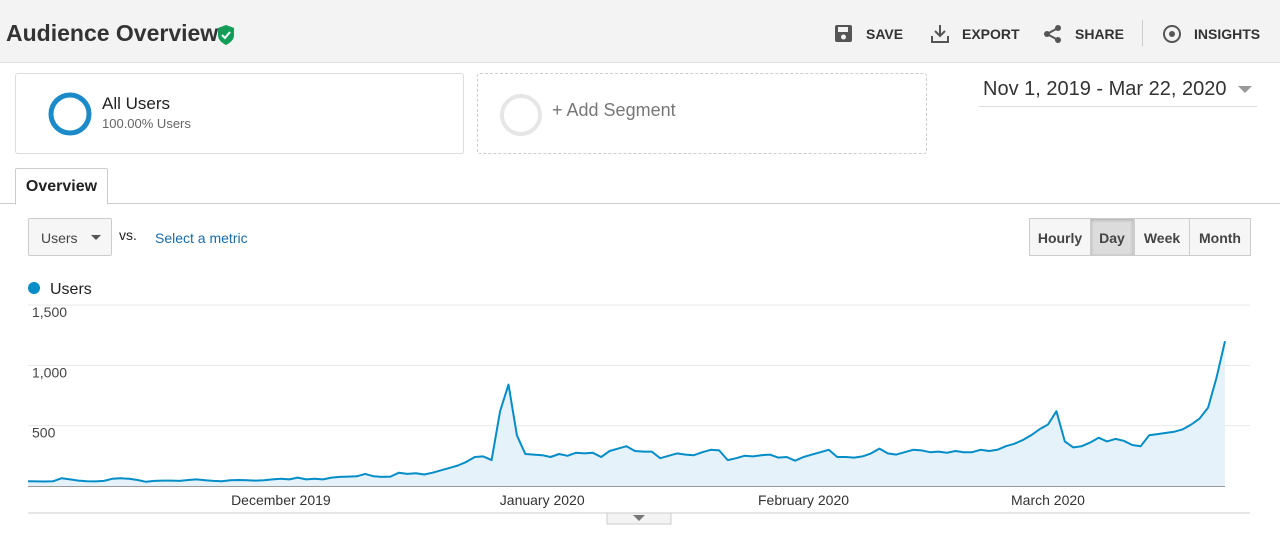  Describe the element at coordinates (59, 238) in the screenshot. I see `metric-label: Users` at that location.